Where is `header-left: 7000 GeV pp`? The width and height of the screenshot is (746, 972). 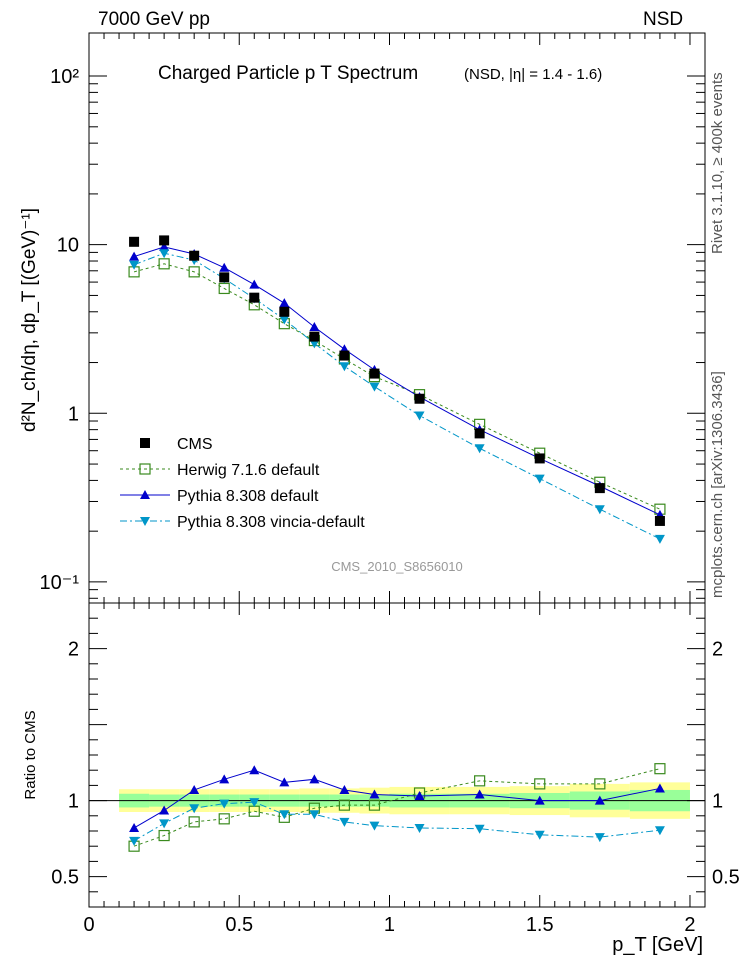
header-left: 7000 GeV pp is located at coordinates (154, 19).